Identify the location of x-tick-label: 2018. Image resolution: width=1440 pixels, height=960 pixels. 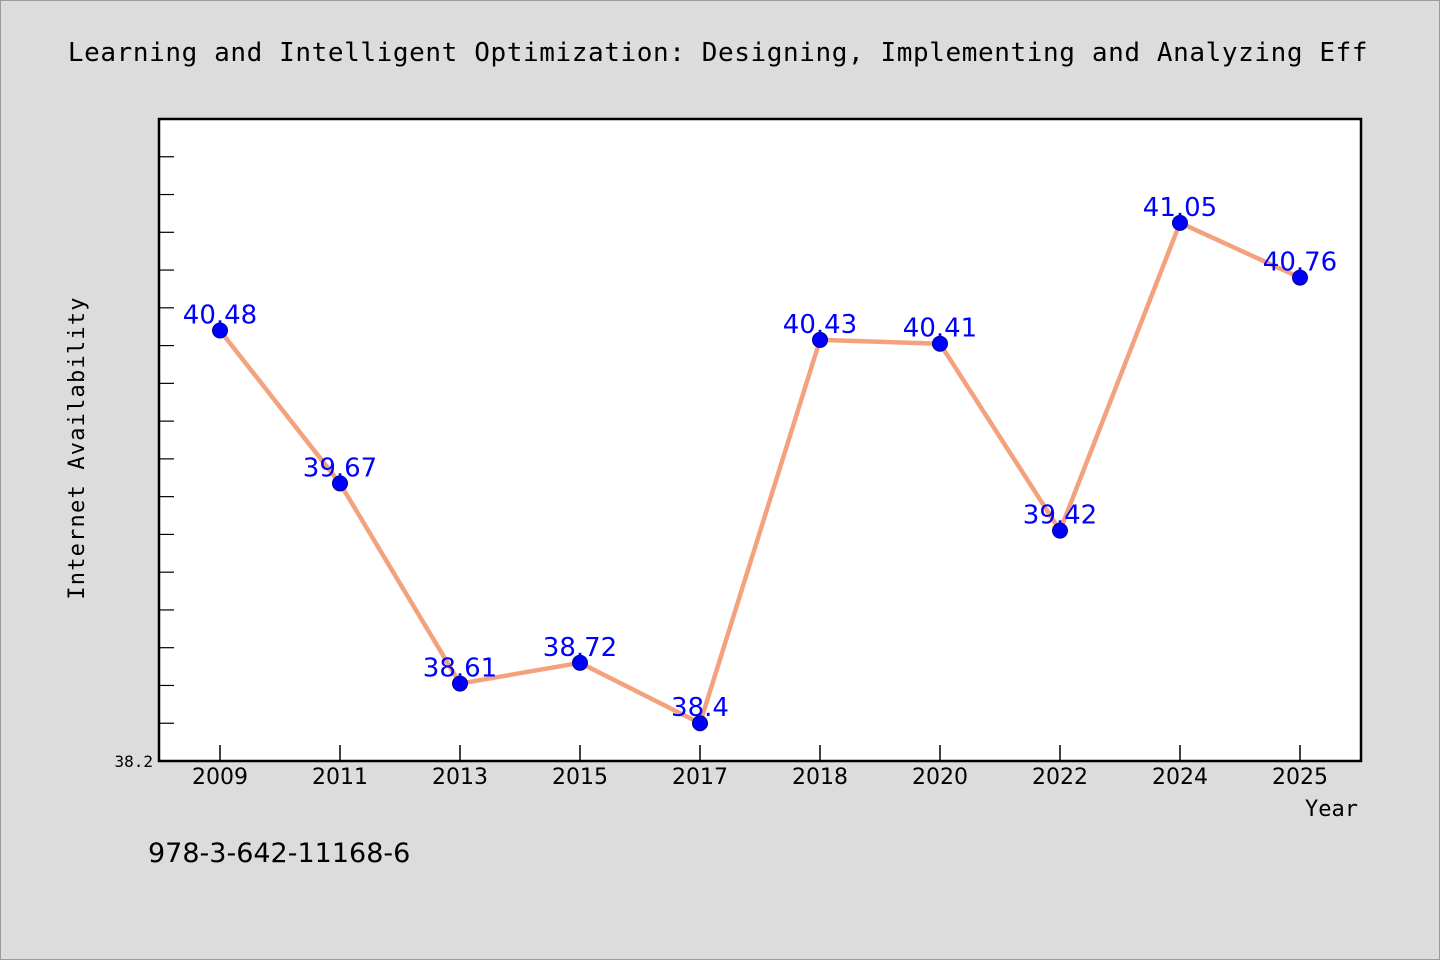
(820, 777).